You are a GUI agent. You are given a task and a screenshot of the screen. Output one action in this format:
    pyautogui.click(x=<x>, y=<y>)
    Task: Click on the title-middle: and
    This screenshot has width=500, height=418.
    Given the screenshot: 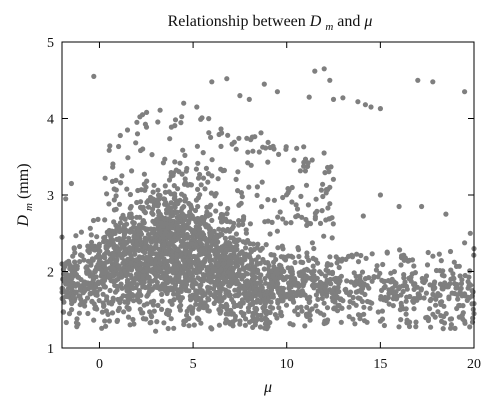 What is the action you would take?
    pyautogui.click(x=350, y=21)
    